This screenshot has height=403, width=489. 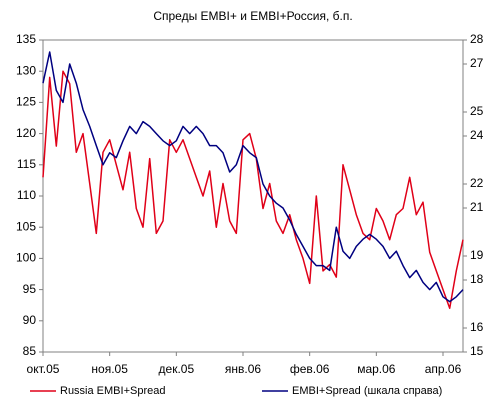 What do you see at coordinates (477, 351) in the screenshot?
I see `y2-tick-label: 15` at bounding box center [477, 351].